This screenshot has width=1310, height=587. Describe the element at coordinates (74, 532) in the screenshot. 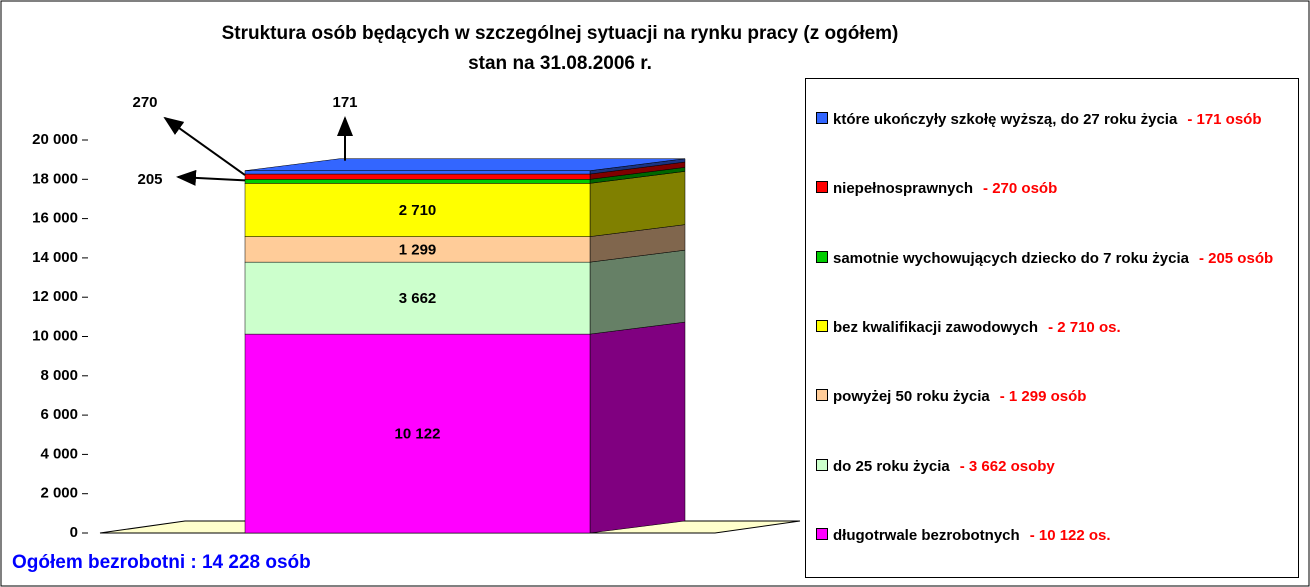

I see `y-tick-label: 0` at that location.